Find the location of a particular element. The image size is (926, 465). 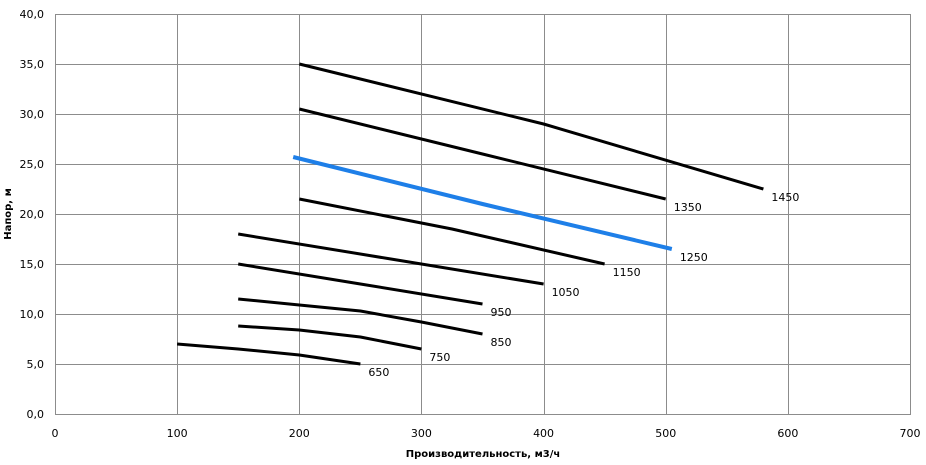

x-tick-label: 0 is located at coordinates (55, 433).